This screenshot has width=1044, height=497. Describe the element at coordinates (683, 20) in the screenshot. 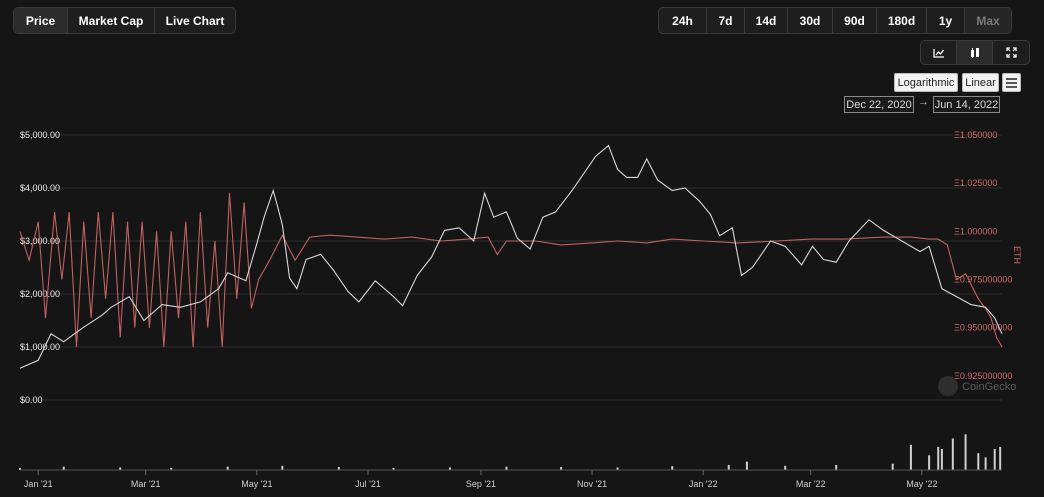

I see `range-24h: 24h` at that location.